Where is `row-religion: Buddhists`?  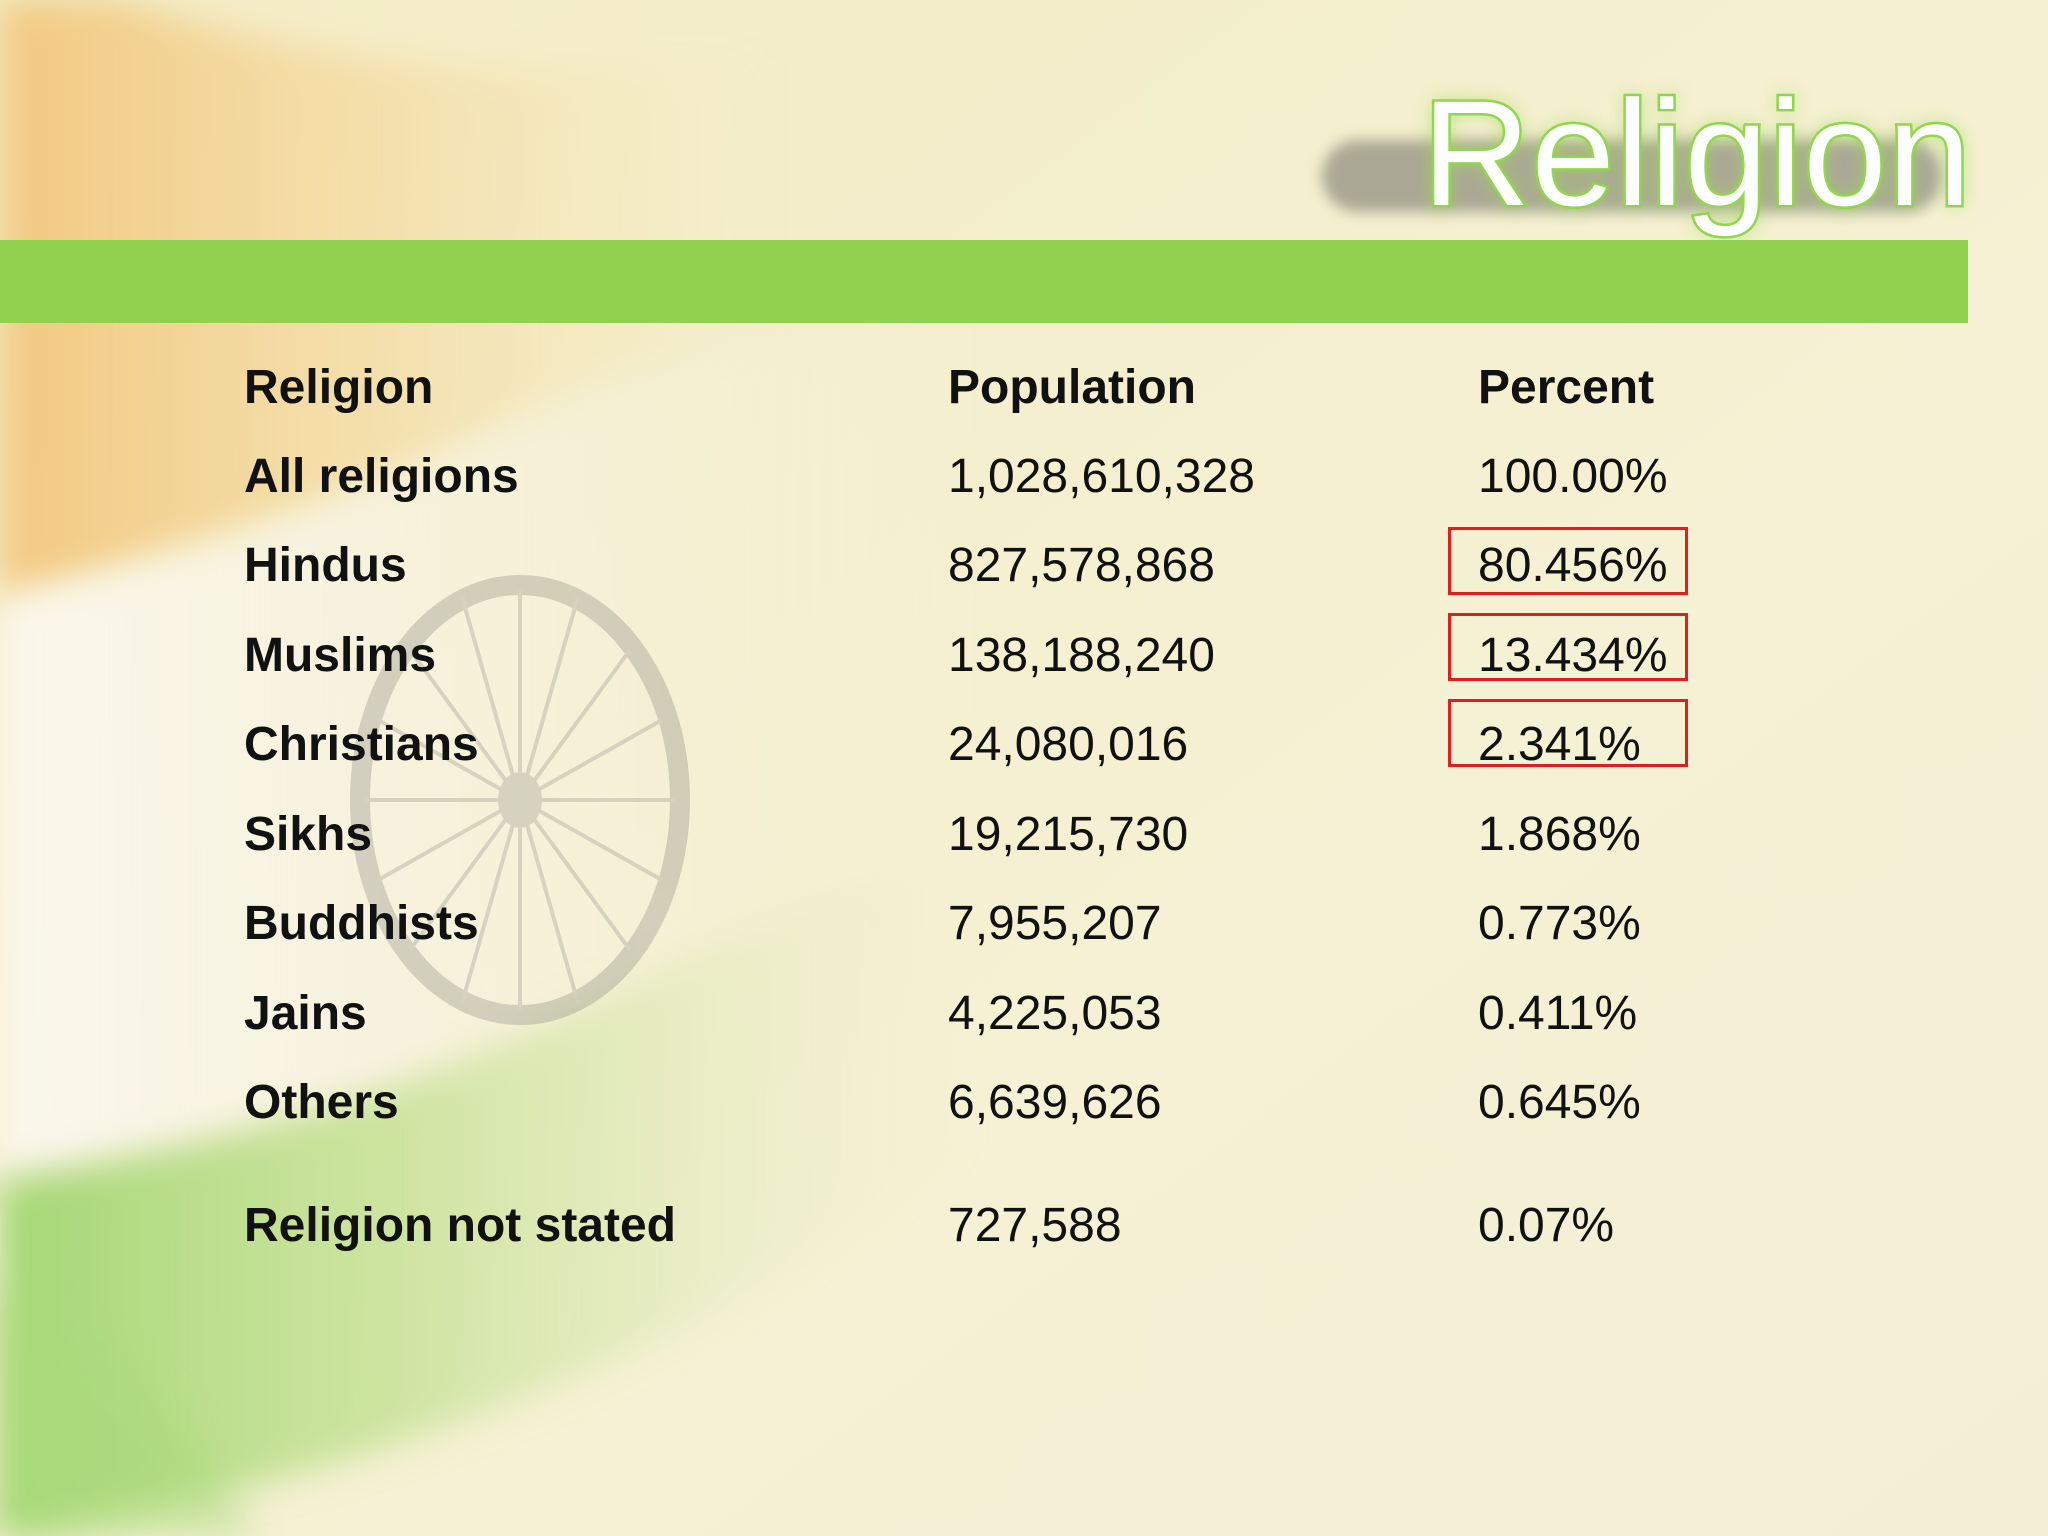
row-religion: Buddhists is located at coordinates (361, 923).